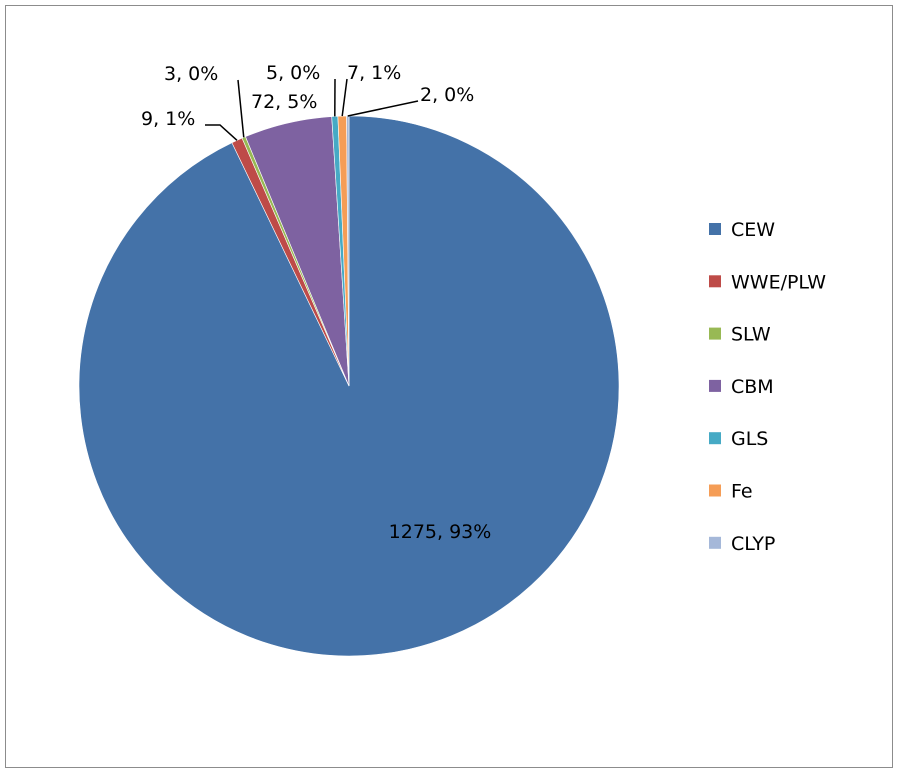 This screenshot has height=775, width=900. I want to click on leader-line-clyp, so click(383, 108).